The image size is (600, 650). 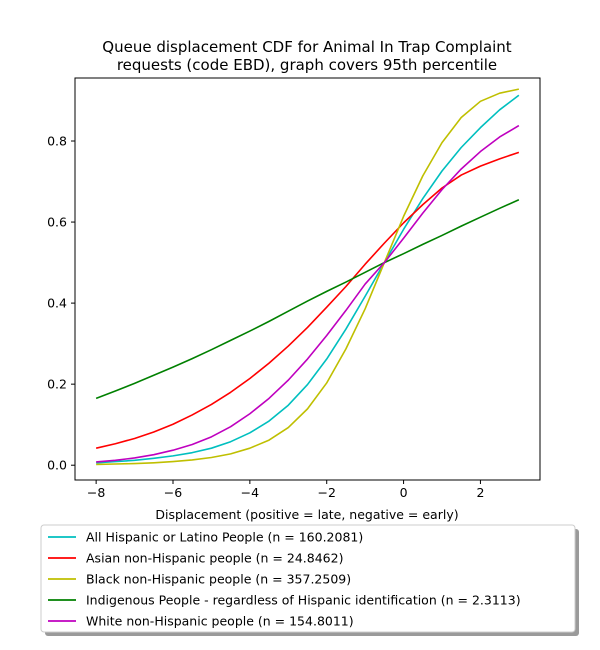 What do you see at coordinates (57, 465) in the screenshot?
I see `y-tick-label: 0.0` at bounding box center [57, 465].